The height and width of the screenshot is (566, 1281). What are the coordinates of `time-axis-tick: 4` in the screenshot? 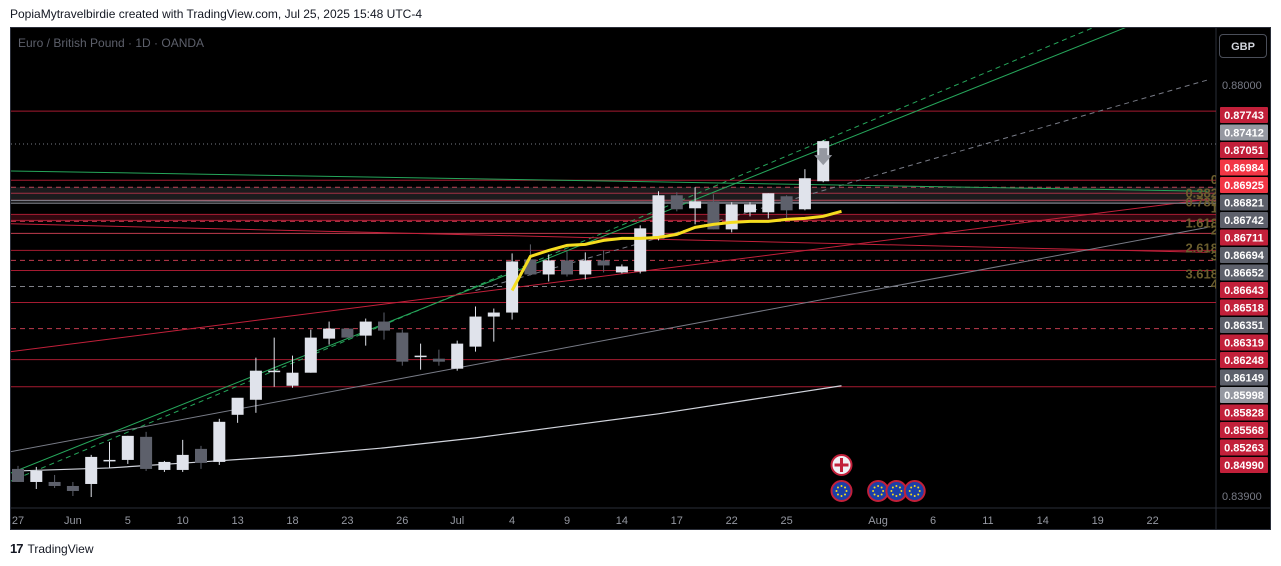 It's located at (512, 521).